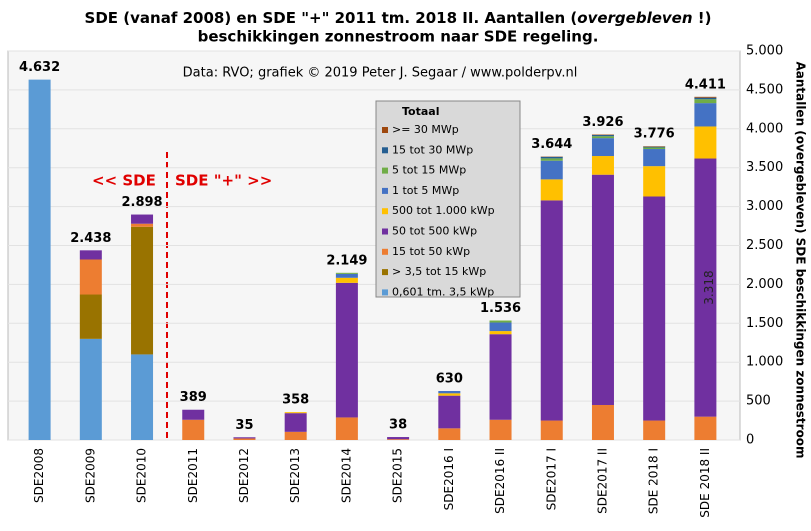  What do you see at coordinates (654, 481) in the screenshot?
I see `x-tick-label: SDE 2018 I` at bounding box center [654, 481].